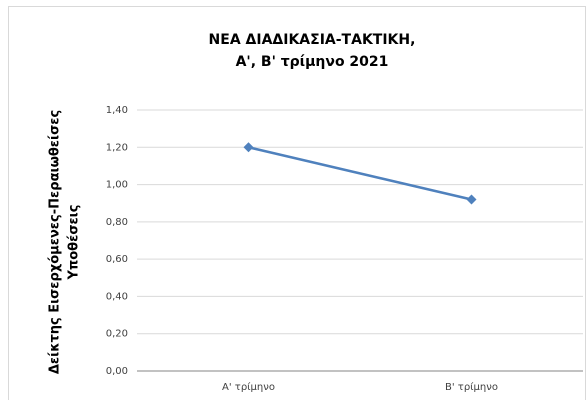 The image size is (587, 400). Describe the element at coordinates (117, 147) in the screenshot. I see `y-tick-label: 1,20` at that location.